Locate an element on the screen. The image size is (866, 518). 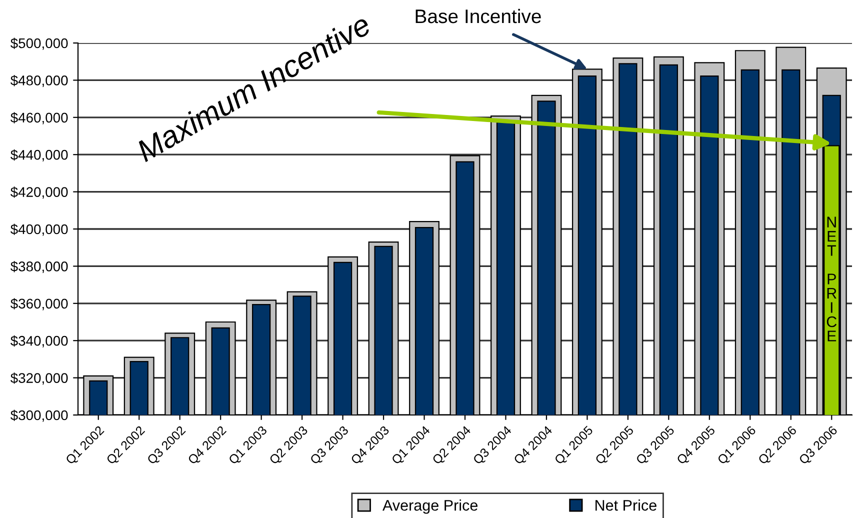
y-tick-label: $320,000 is located at coordinates (39, 378).